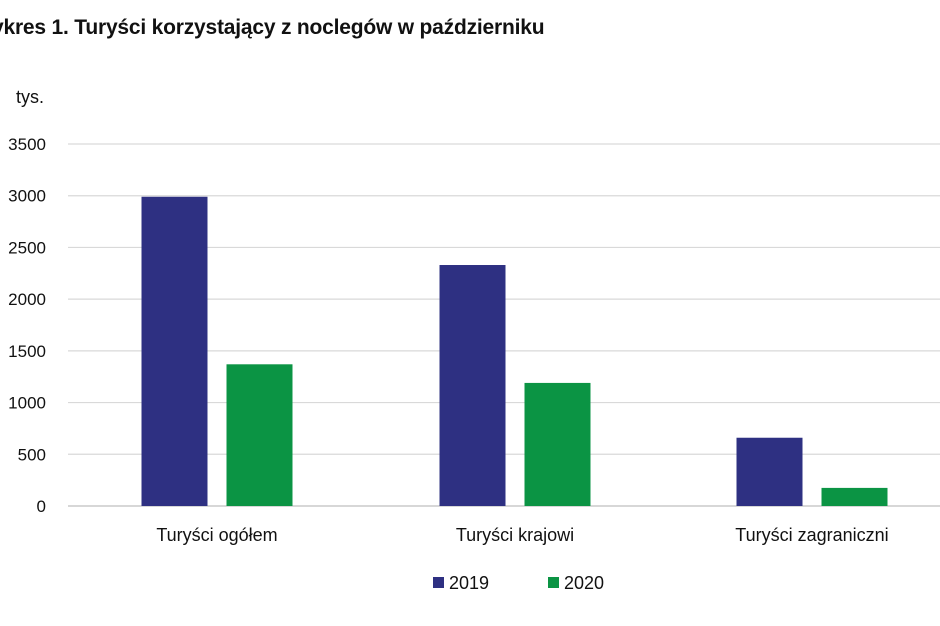  I want to click on y-tick-label: 2000, so click(27, 299).